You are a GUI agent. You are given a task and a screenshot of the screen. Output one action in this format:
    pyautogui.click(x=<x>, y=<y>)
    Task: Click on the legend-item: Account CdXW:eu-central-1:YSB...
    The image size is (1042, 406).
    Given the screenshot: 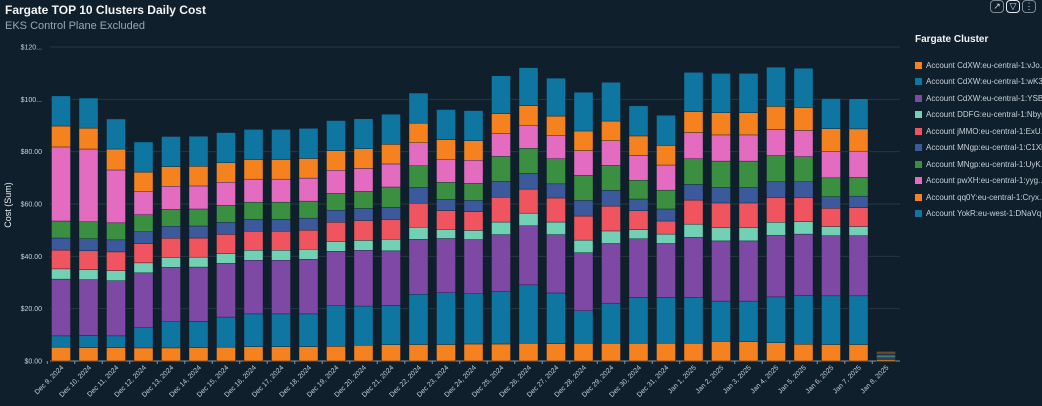 What is the action you would take?
    pyautogui.click(x=978, y=98)
    